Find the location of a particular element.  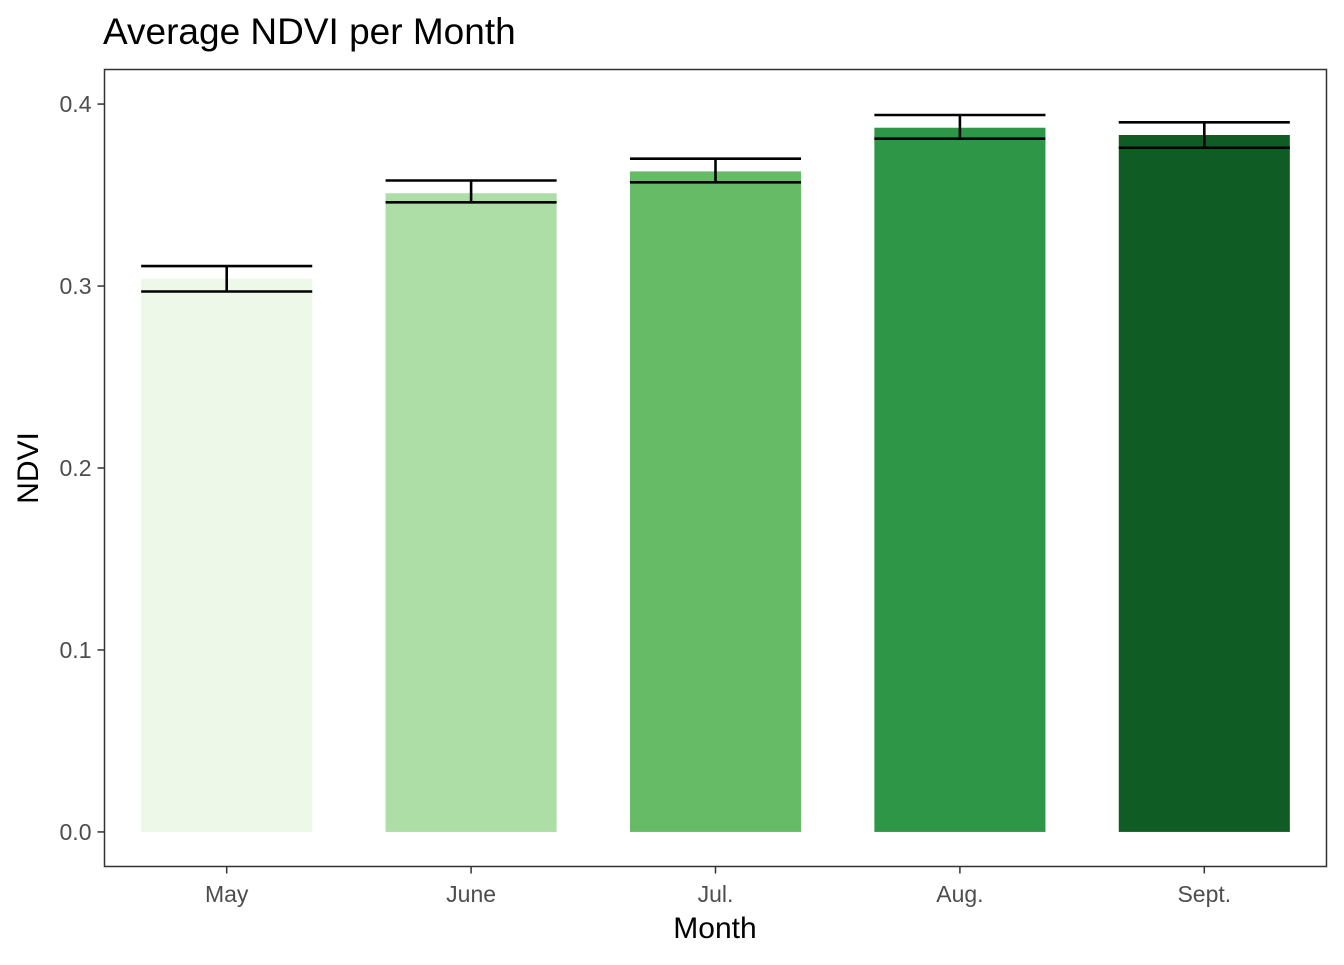

errorbar-june is located at coordinates (471, 191).